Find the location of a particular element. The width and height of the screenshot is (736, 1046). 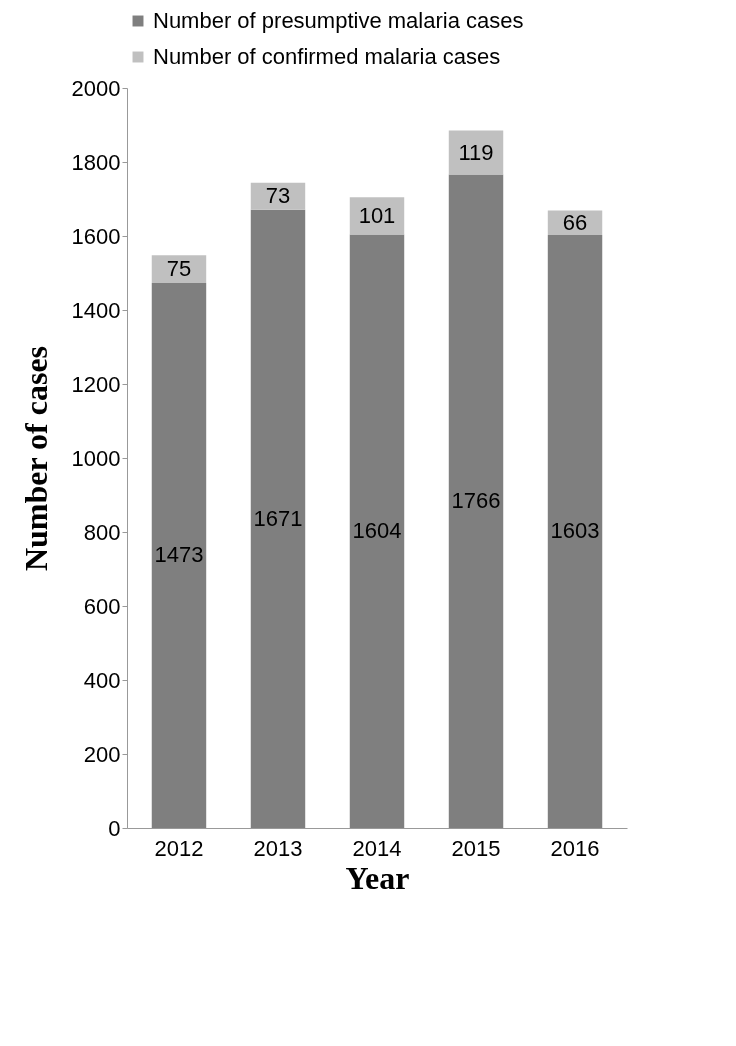

y-tick-label: 1000 is located at coordinates (96, 458).